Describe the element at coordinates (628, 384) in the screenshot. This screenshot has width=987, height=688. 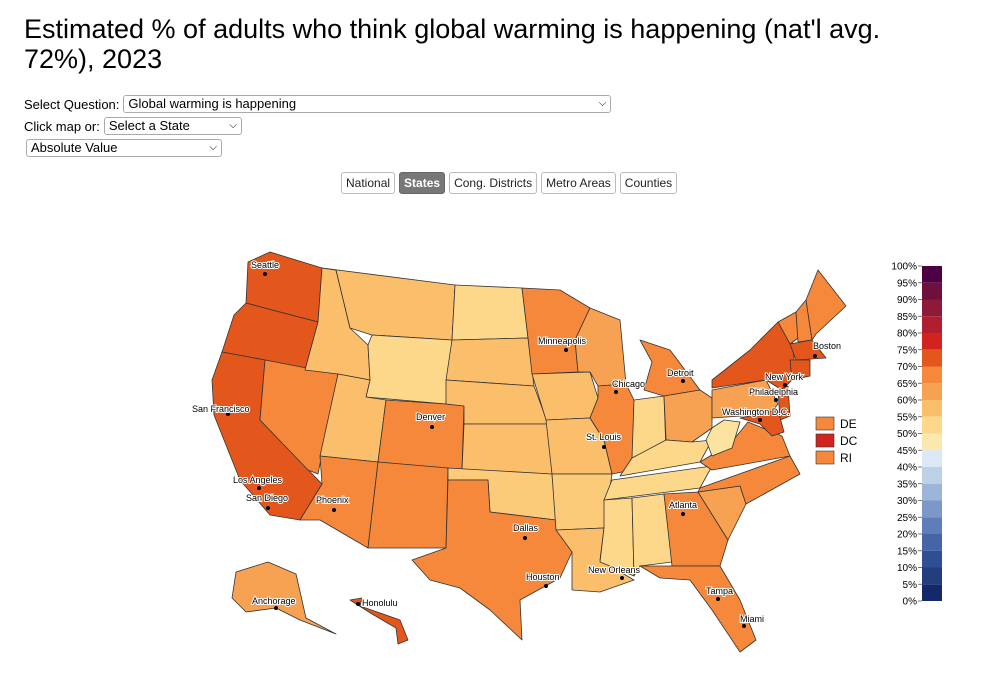
I see `city-label: Chicago` at that location.